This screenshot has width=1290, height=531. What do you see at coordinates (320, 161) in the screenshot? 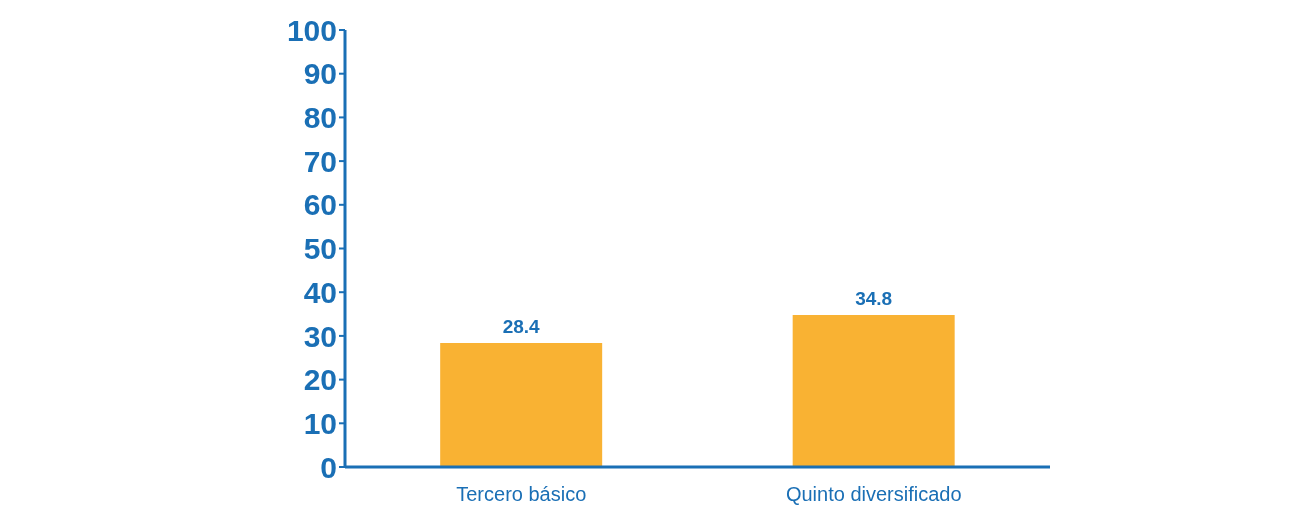
I see `y-tick-label: 70` at bounding box center [320, 161].